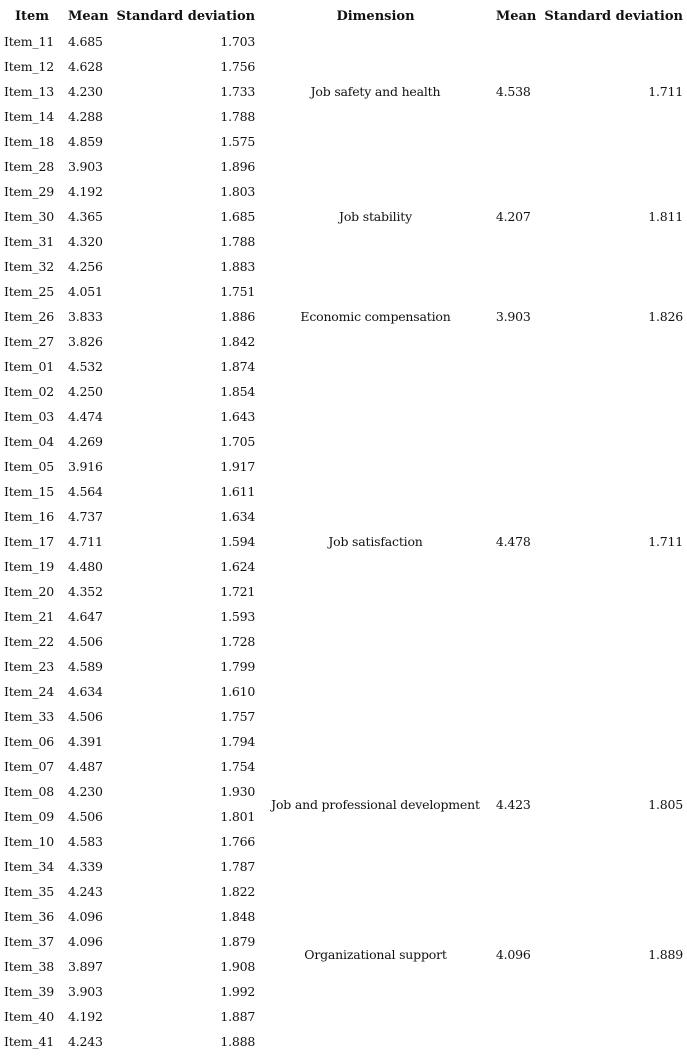  I want to click on item-name: Item_14, so click(29, 116).